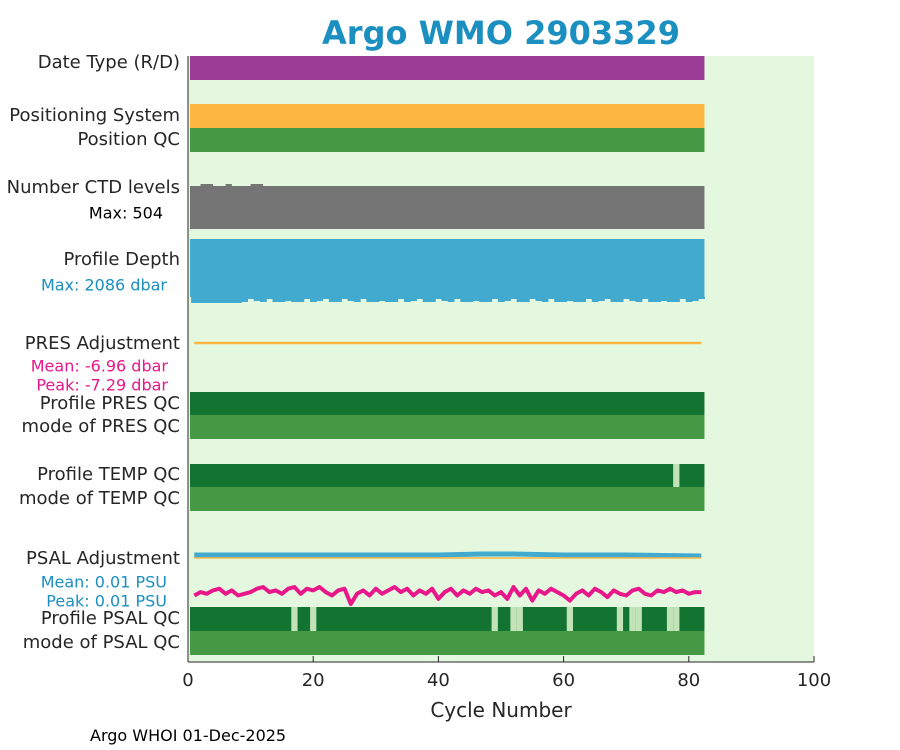 The image size is (900, 750). I want to click on bar-positioning-system, so click(447, 116).